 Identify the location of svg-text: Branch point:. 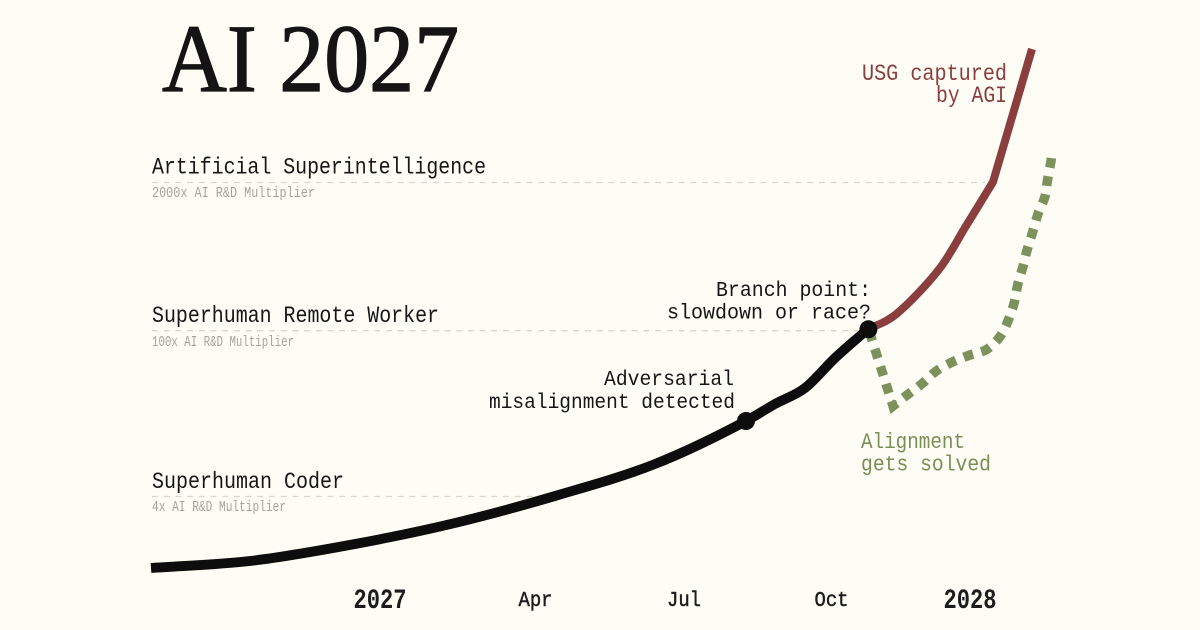
(793, 291).